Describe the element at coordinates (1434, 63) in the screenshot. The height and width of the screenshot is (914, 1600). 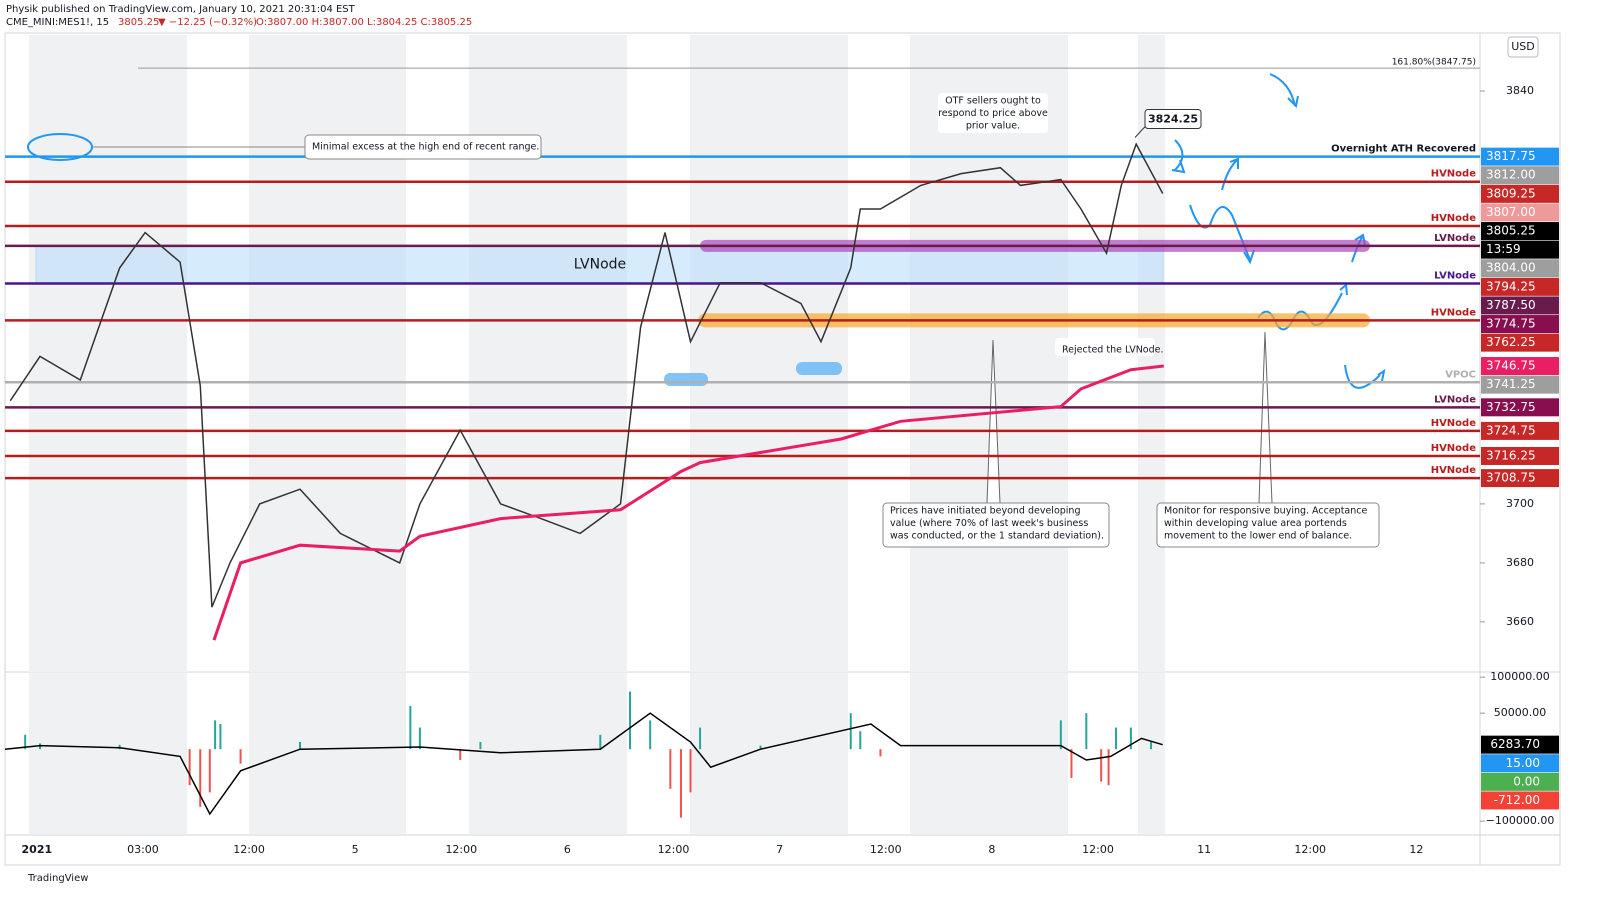
I see `fib-label: 161.80%(3847.75)` at that location.